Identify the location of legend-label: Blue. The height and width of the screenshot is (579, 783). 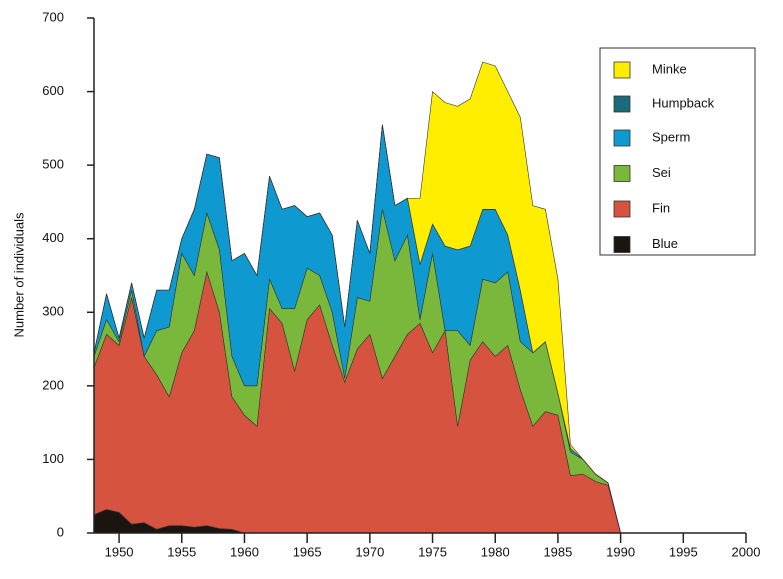
(665, 243).